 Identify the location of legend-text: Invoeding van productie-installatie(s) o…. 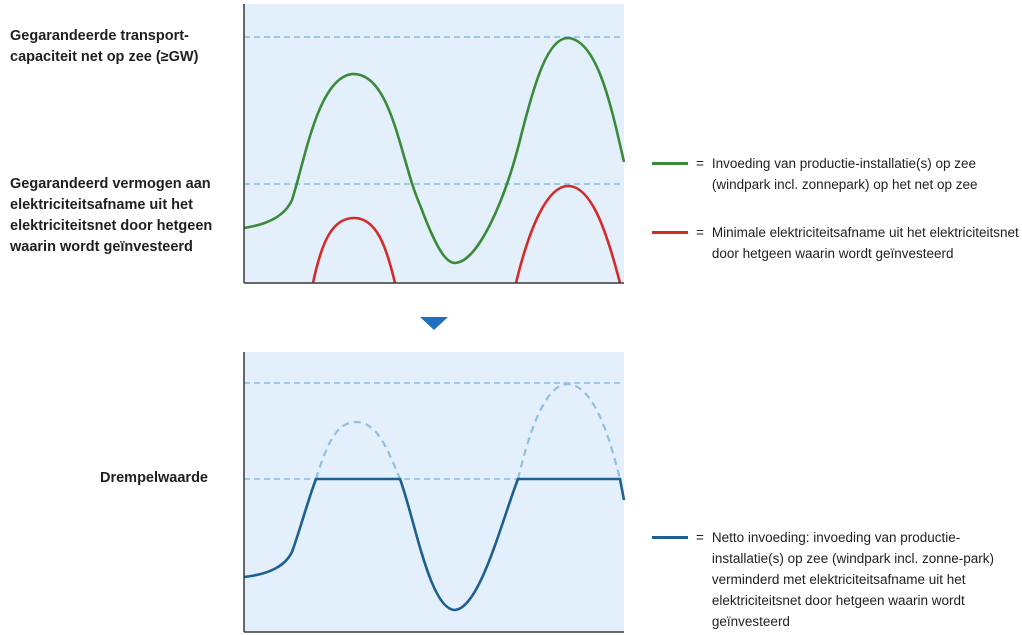
(844, 174).